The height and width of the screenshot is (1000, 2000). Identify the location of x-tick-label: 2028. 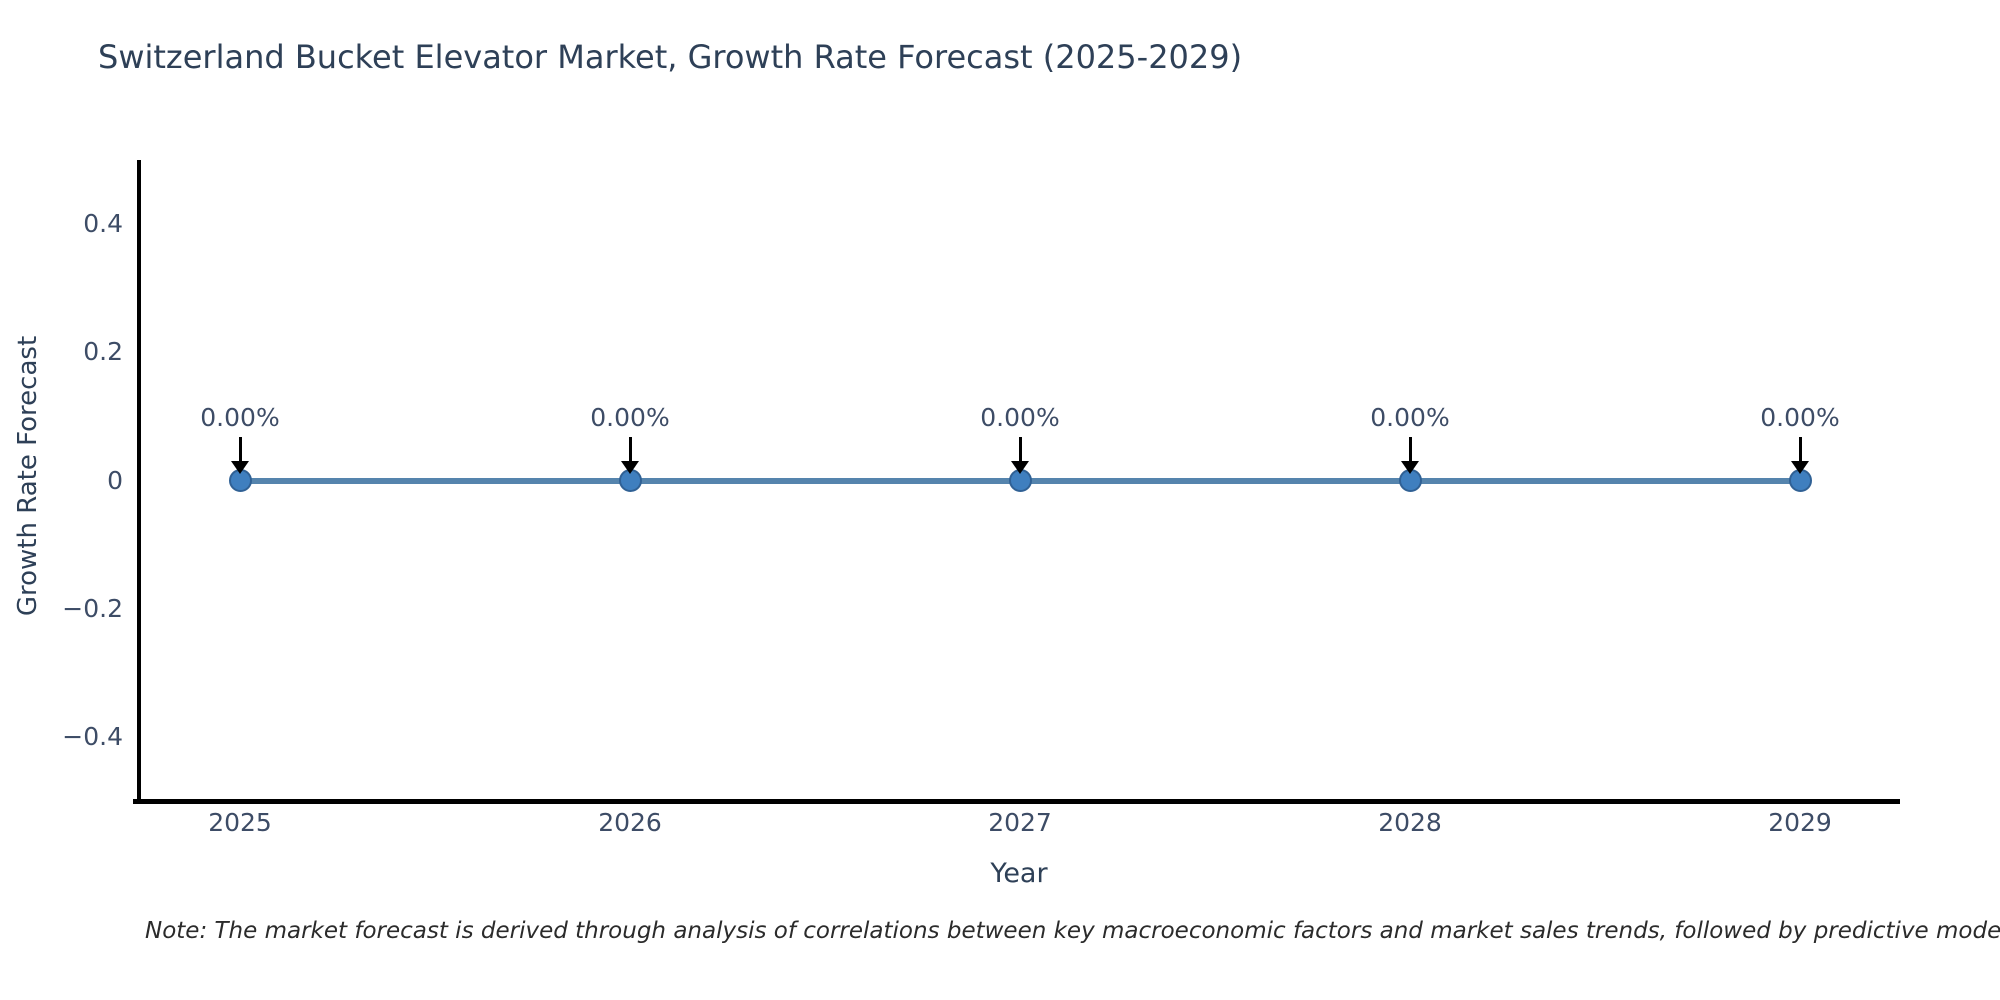
(1410, 822).